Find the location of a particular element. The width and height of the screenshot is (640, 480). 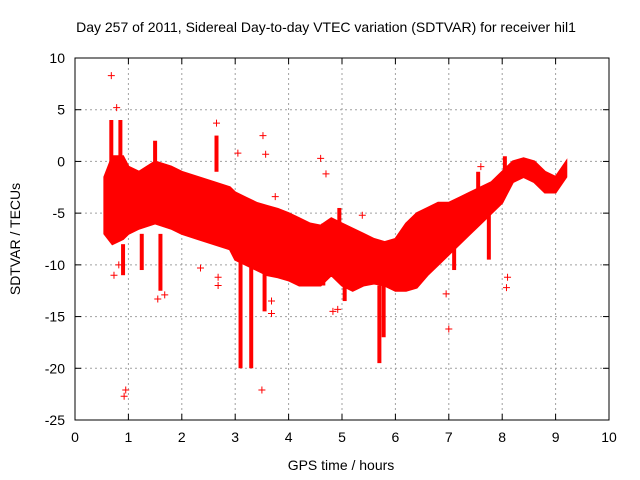

x-tick-label: 3 is located at coordinates (235, 437).